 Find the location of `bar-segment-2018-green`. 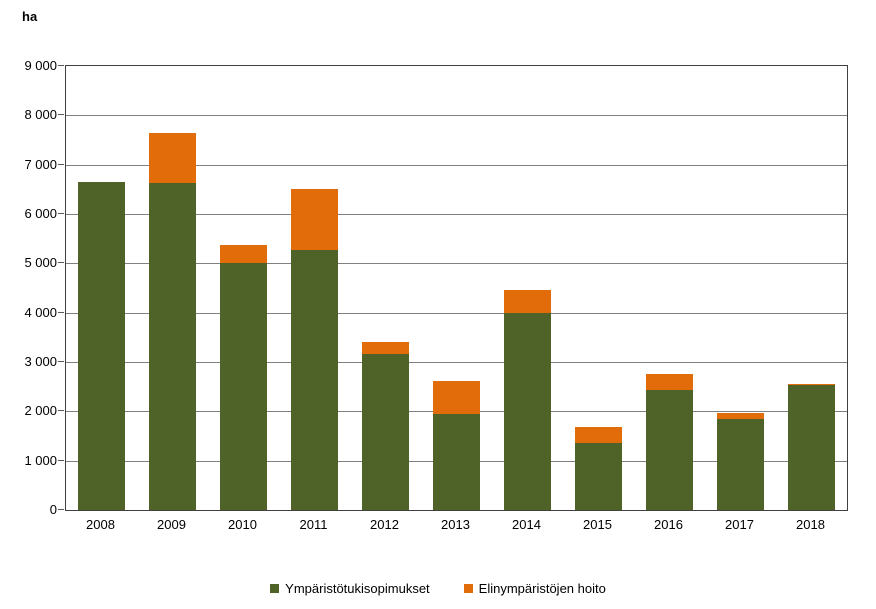

bar-segment-2018-green is located at coordinates (811, 447).